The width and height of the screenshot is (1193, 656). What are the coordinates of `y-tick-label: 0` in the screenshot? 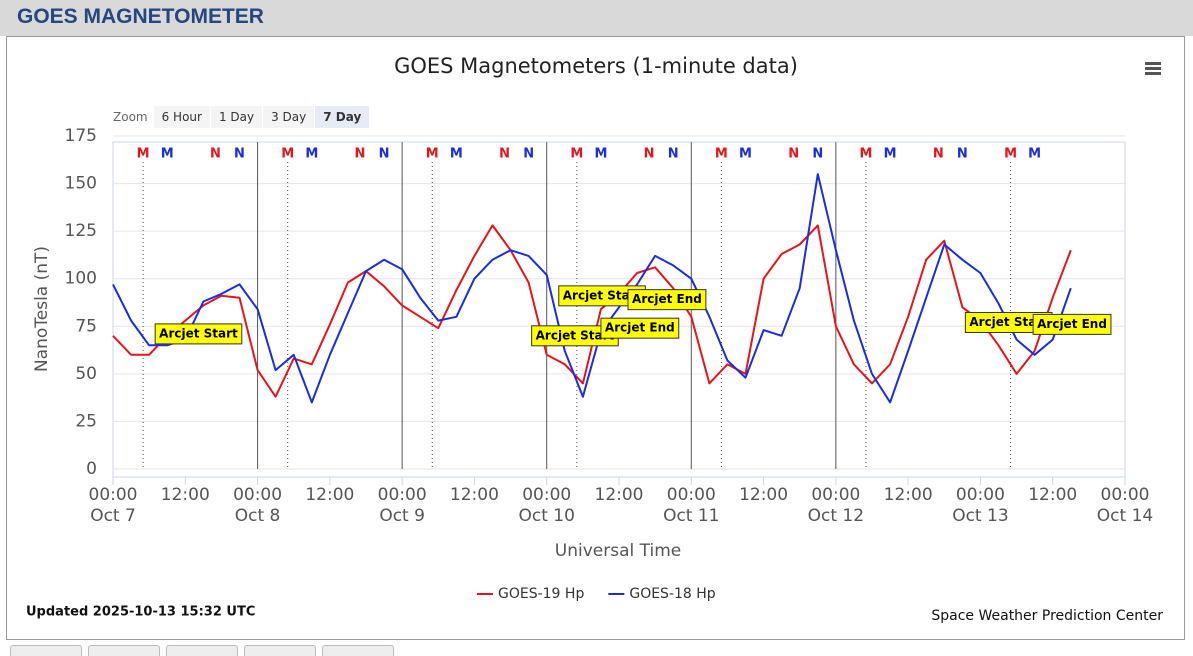 It's located at (91, 469).